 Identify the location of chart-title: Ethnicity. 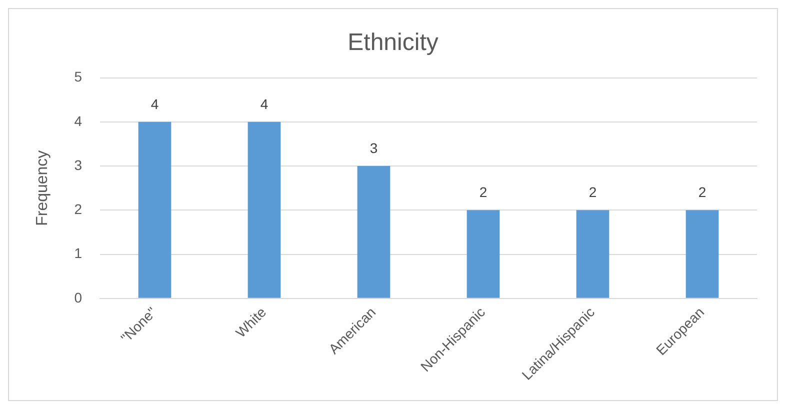
(393, 42).